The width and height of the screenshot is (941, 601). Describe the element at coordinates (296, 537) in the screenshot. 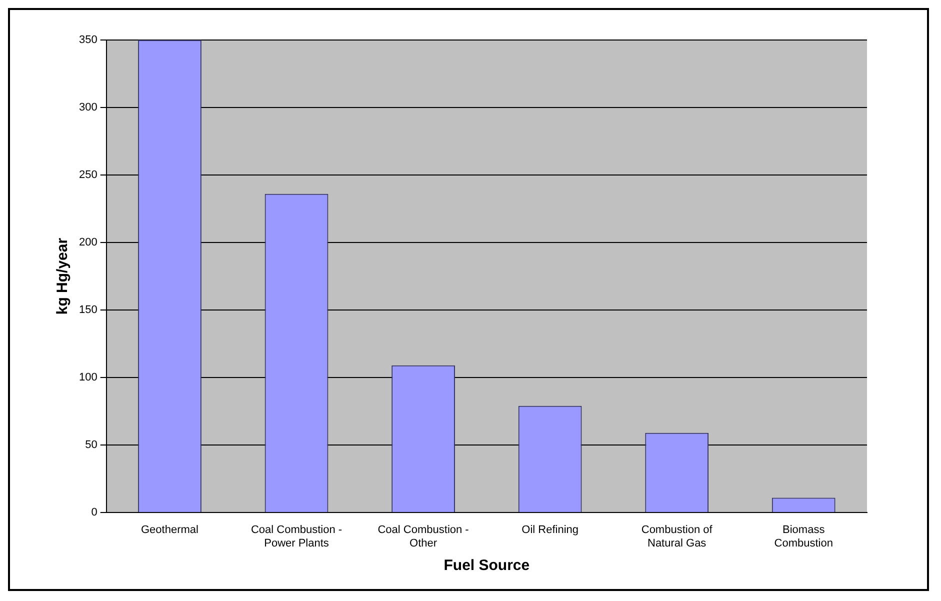

I see `x-tick-label: Coal Combustion - Power Plants` at that location.